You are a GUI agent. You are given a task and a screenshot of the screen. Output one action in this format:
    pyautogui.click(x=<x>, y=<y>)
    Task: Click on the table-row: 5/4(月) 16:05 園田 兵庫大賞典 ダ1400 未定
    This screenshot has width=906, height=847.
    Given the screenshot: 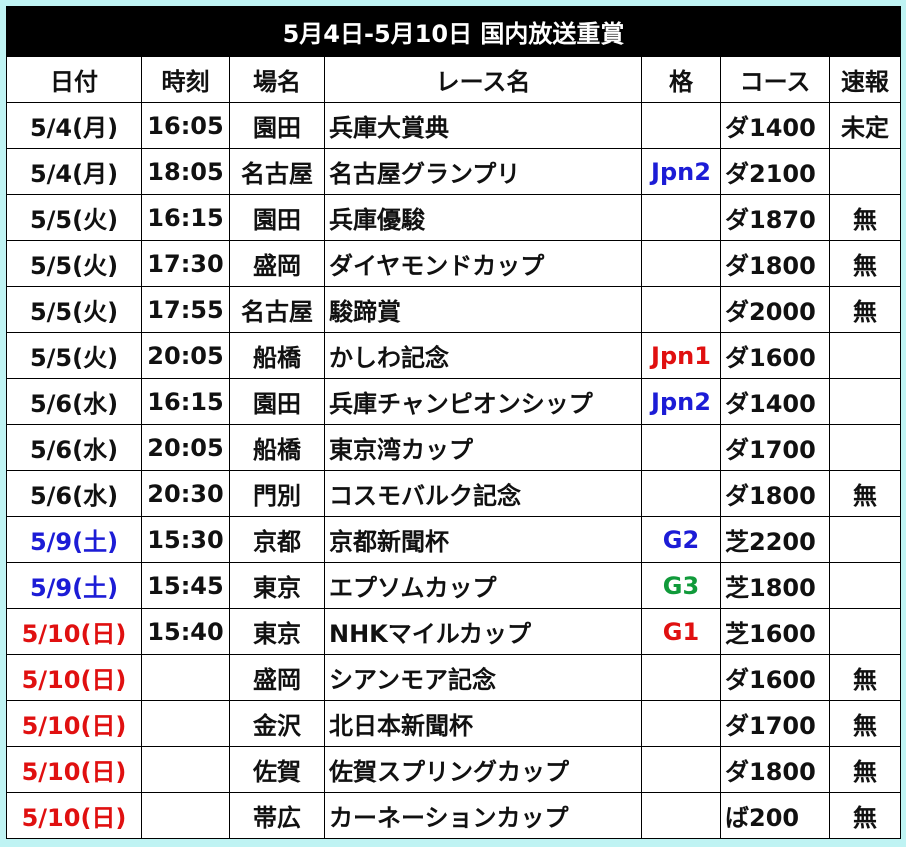 What is the action you would take?
    pyautogui.click(x=454, y=125)
    